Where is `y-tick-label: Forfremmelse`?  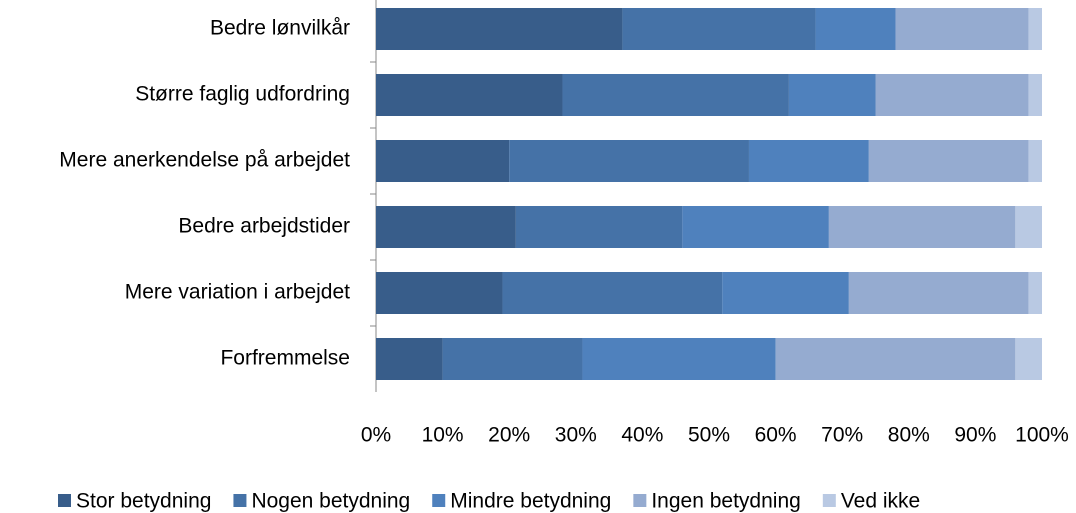
y-tick-label: Forfremmelse is located at coordinates (285, 358).